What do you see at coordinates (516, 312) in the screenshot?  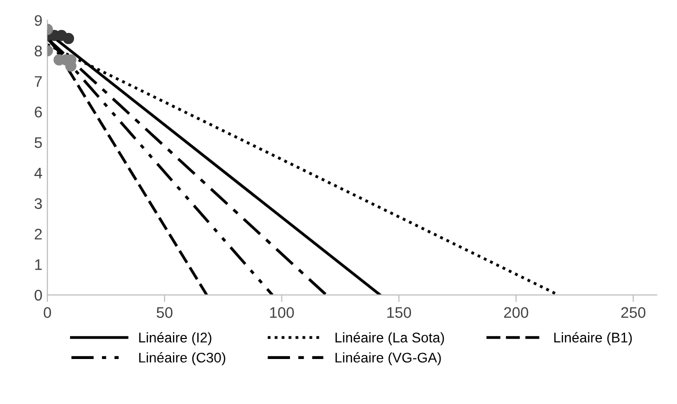 I see `x-tick-label: 200` at bounding box center [516, 312].